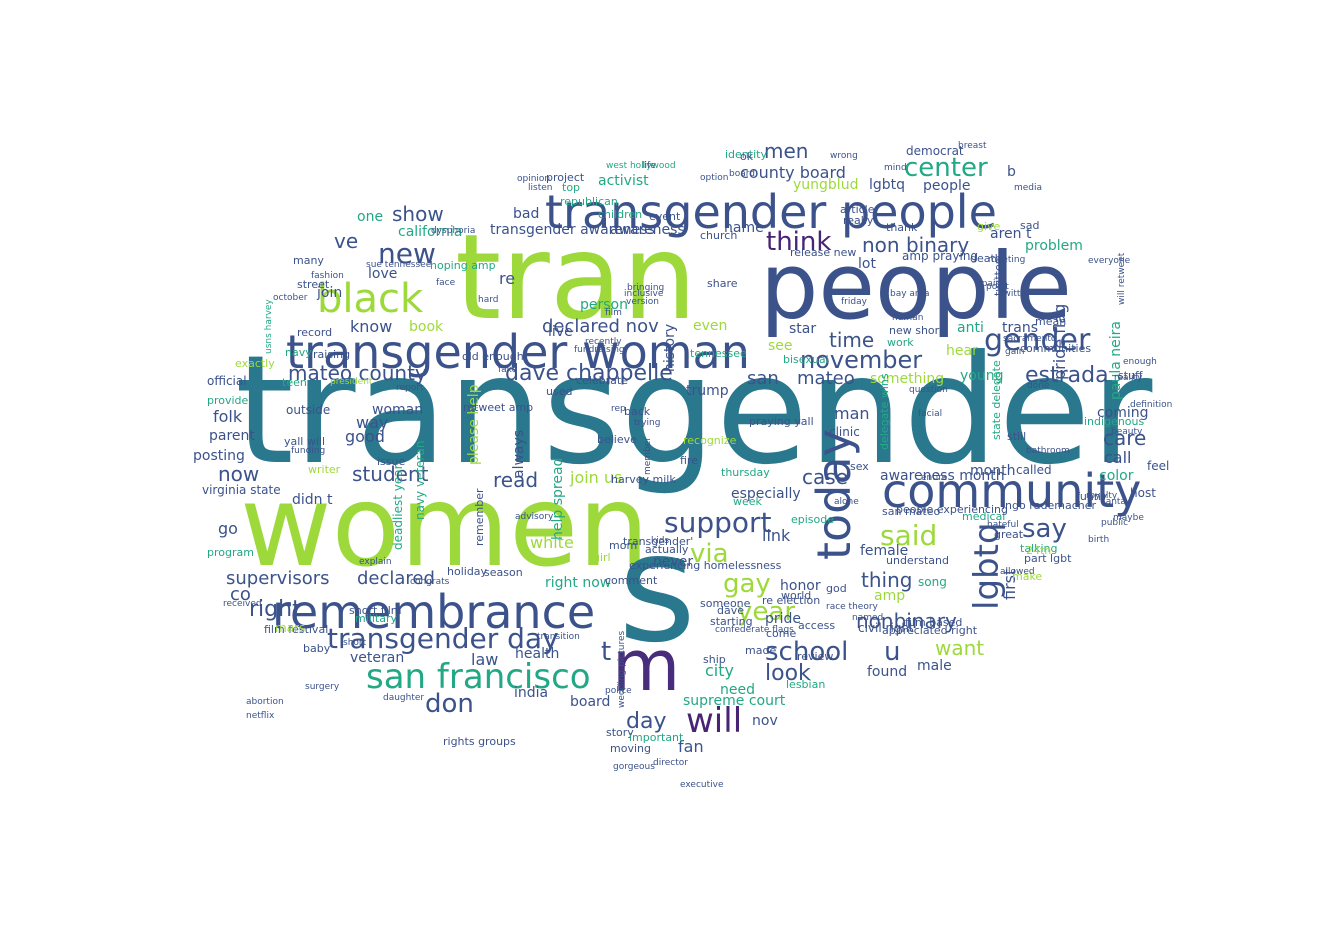 The image size is (1334, 945). I want to click on word-used: used, so click(559, 391).